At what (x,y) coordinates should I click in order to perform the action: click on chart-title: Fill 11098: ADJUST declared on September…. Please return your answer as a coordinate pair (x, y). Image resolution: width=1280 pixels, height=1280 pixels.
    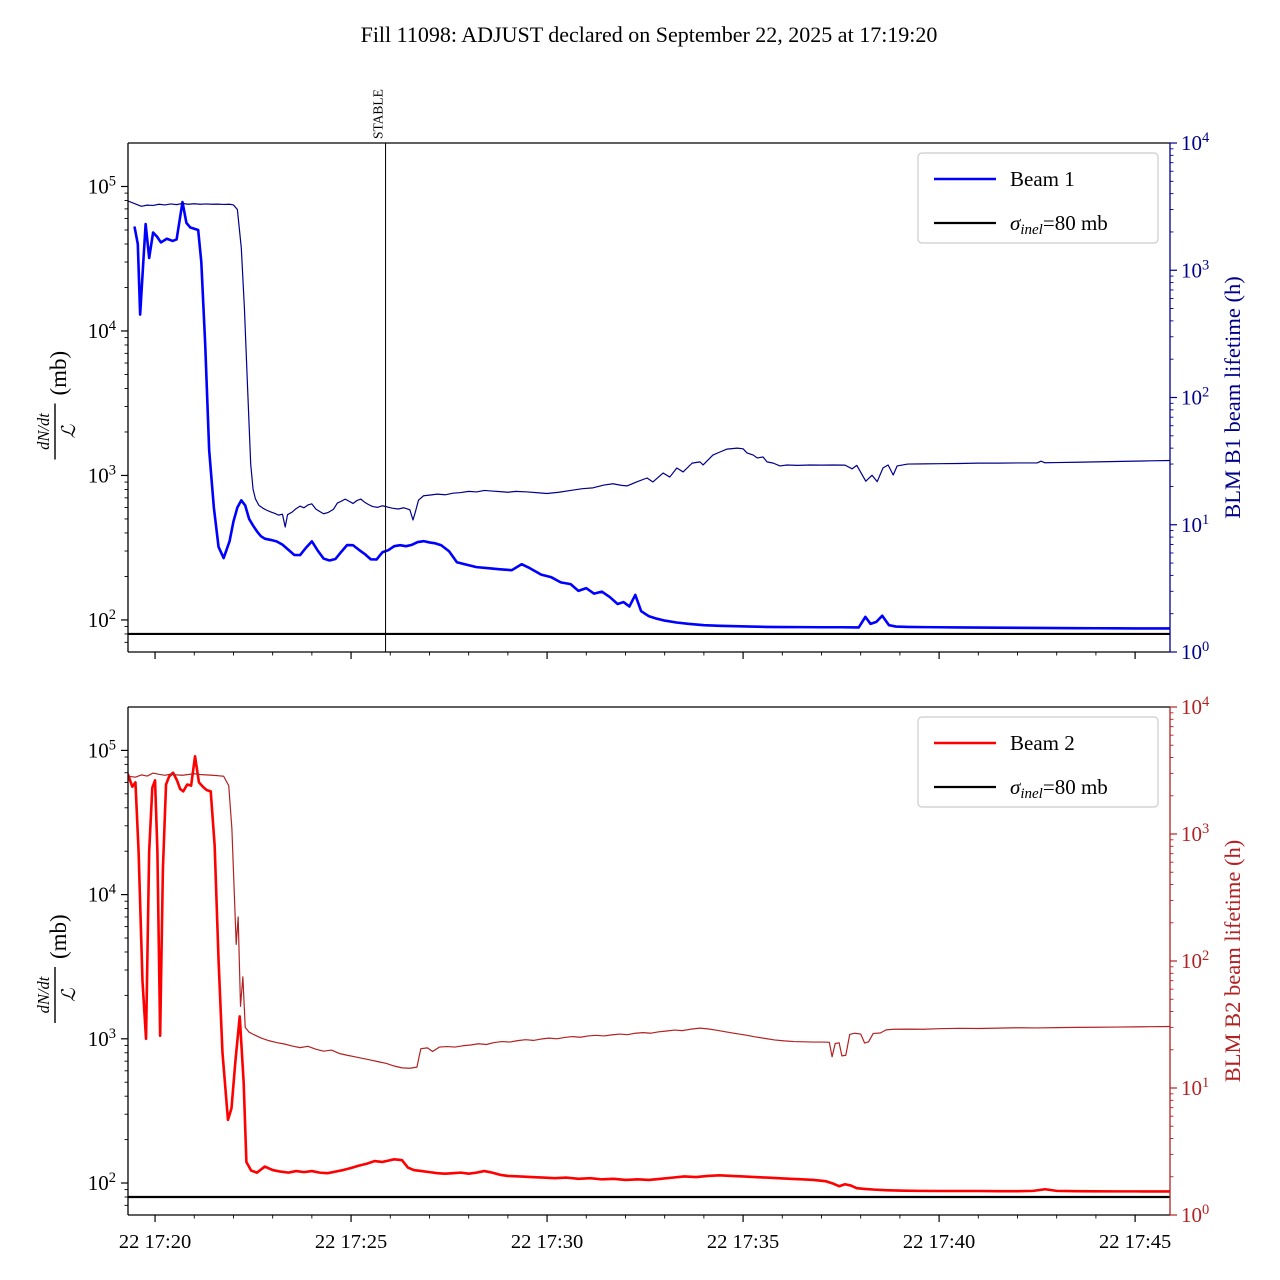
    Looking at the image, I should click on (649, 34).